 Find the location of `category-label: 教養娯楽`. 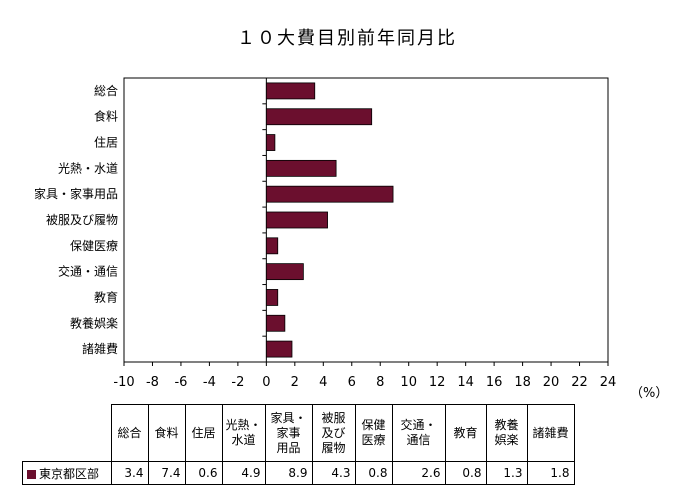

category-label: 教養娯楽 is located at coordinates (94, 322).